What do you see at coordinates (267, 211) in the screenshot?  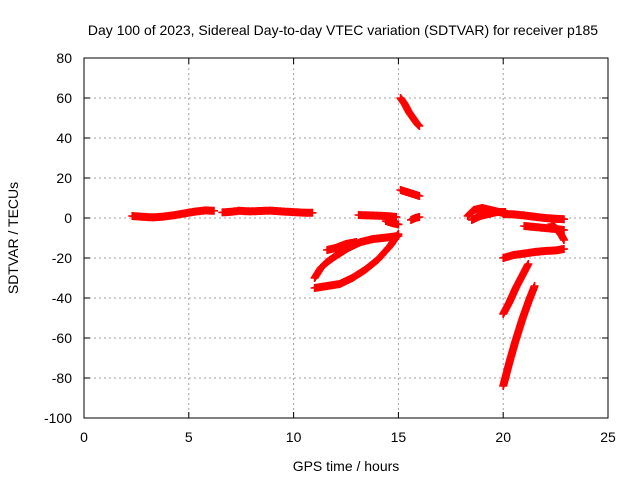 I see `series-arc2` at bounding box center [267, 211].